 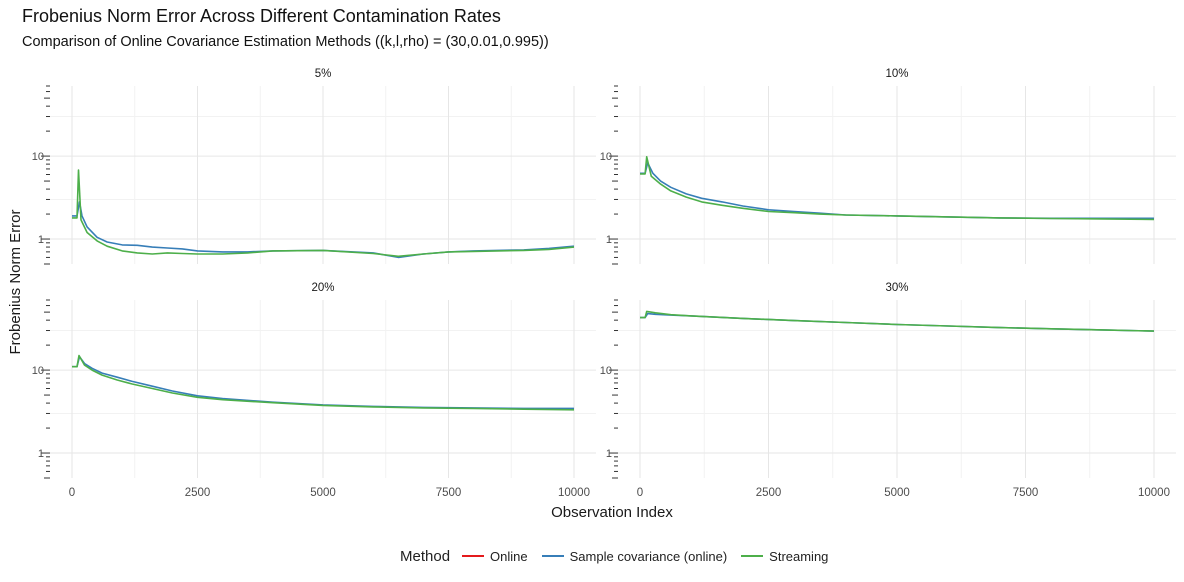 I want to click on legend-item-sample-covariance: Sample covariance (online), so click(x=634, y=556).